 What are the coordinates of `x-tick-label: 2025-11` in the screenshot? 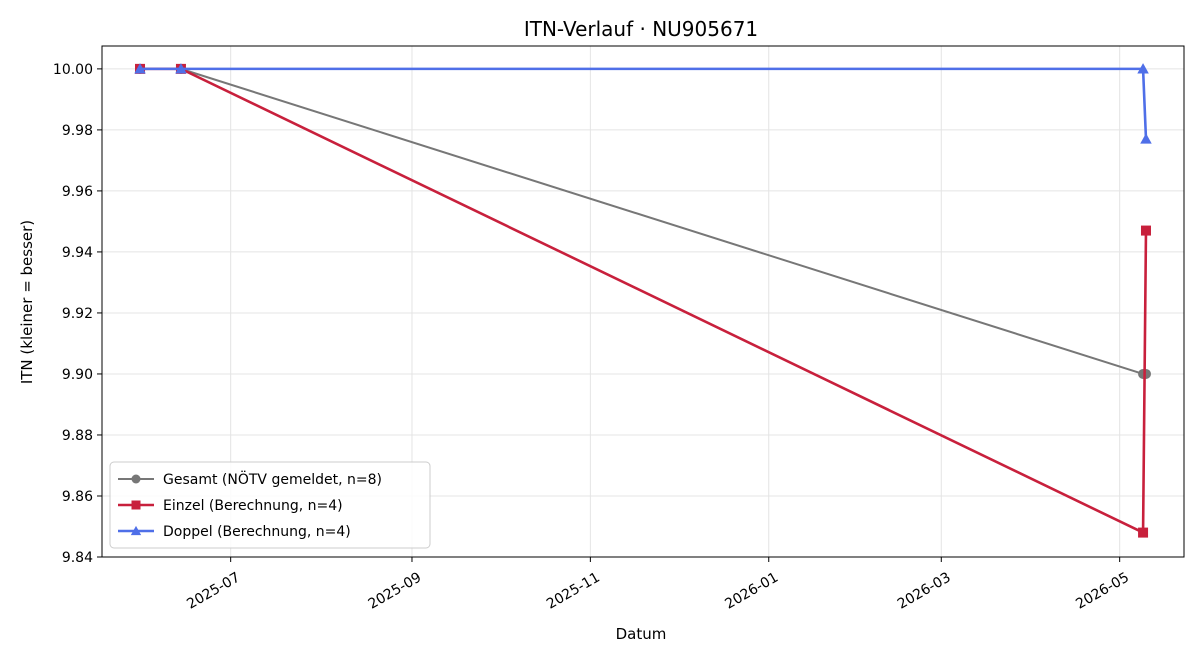 It's located at (573, 591).